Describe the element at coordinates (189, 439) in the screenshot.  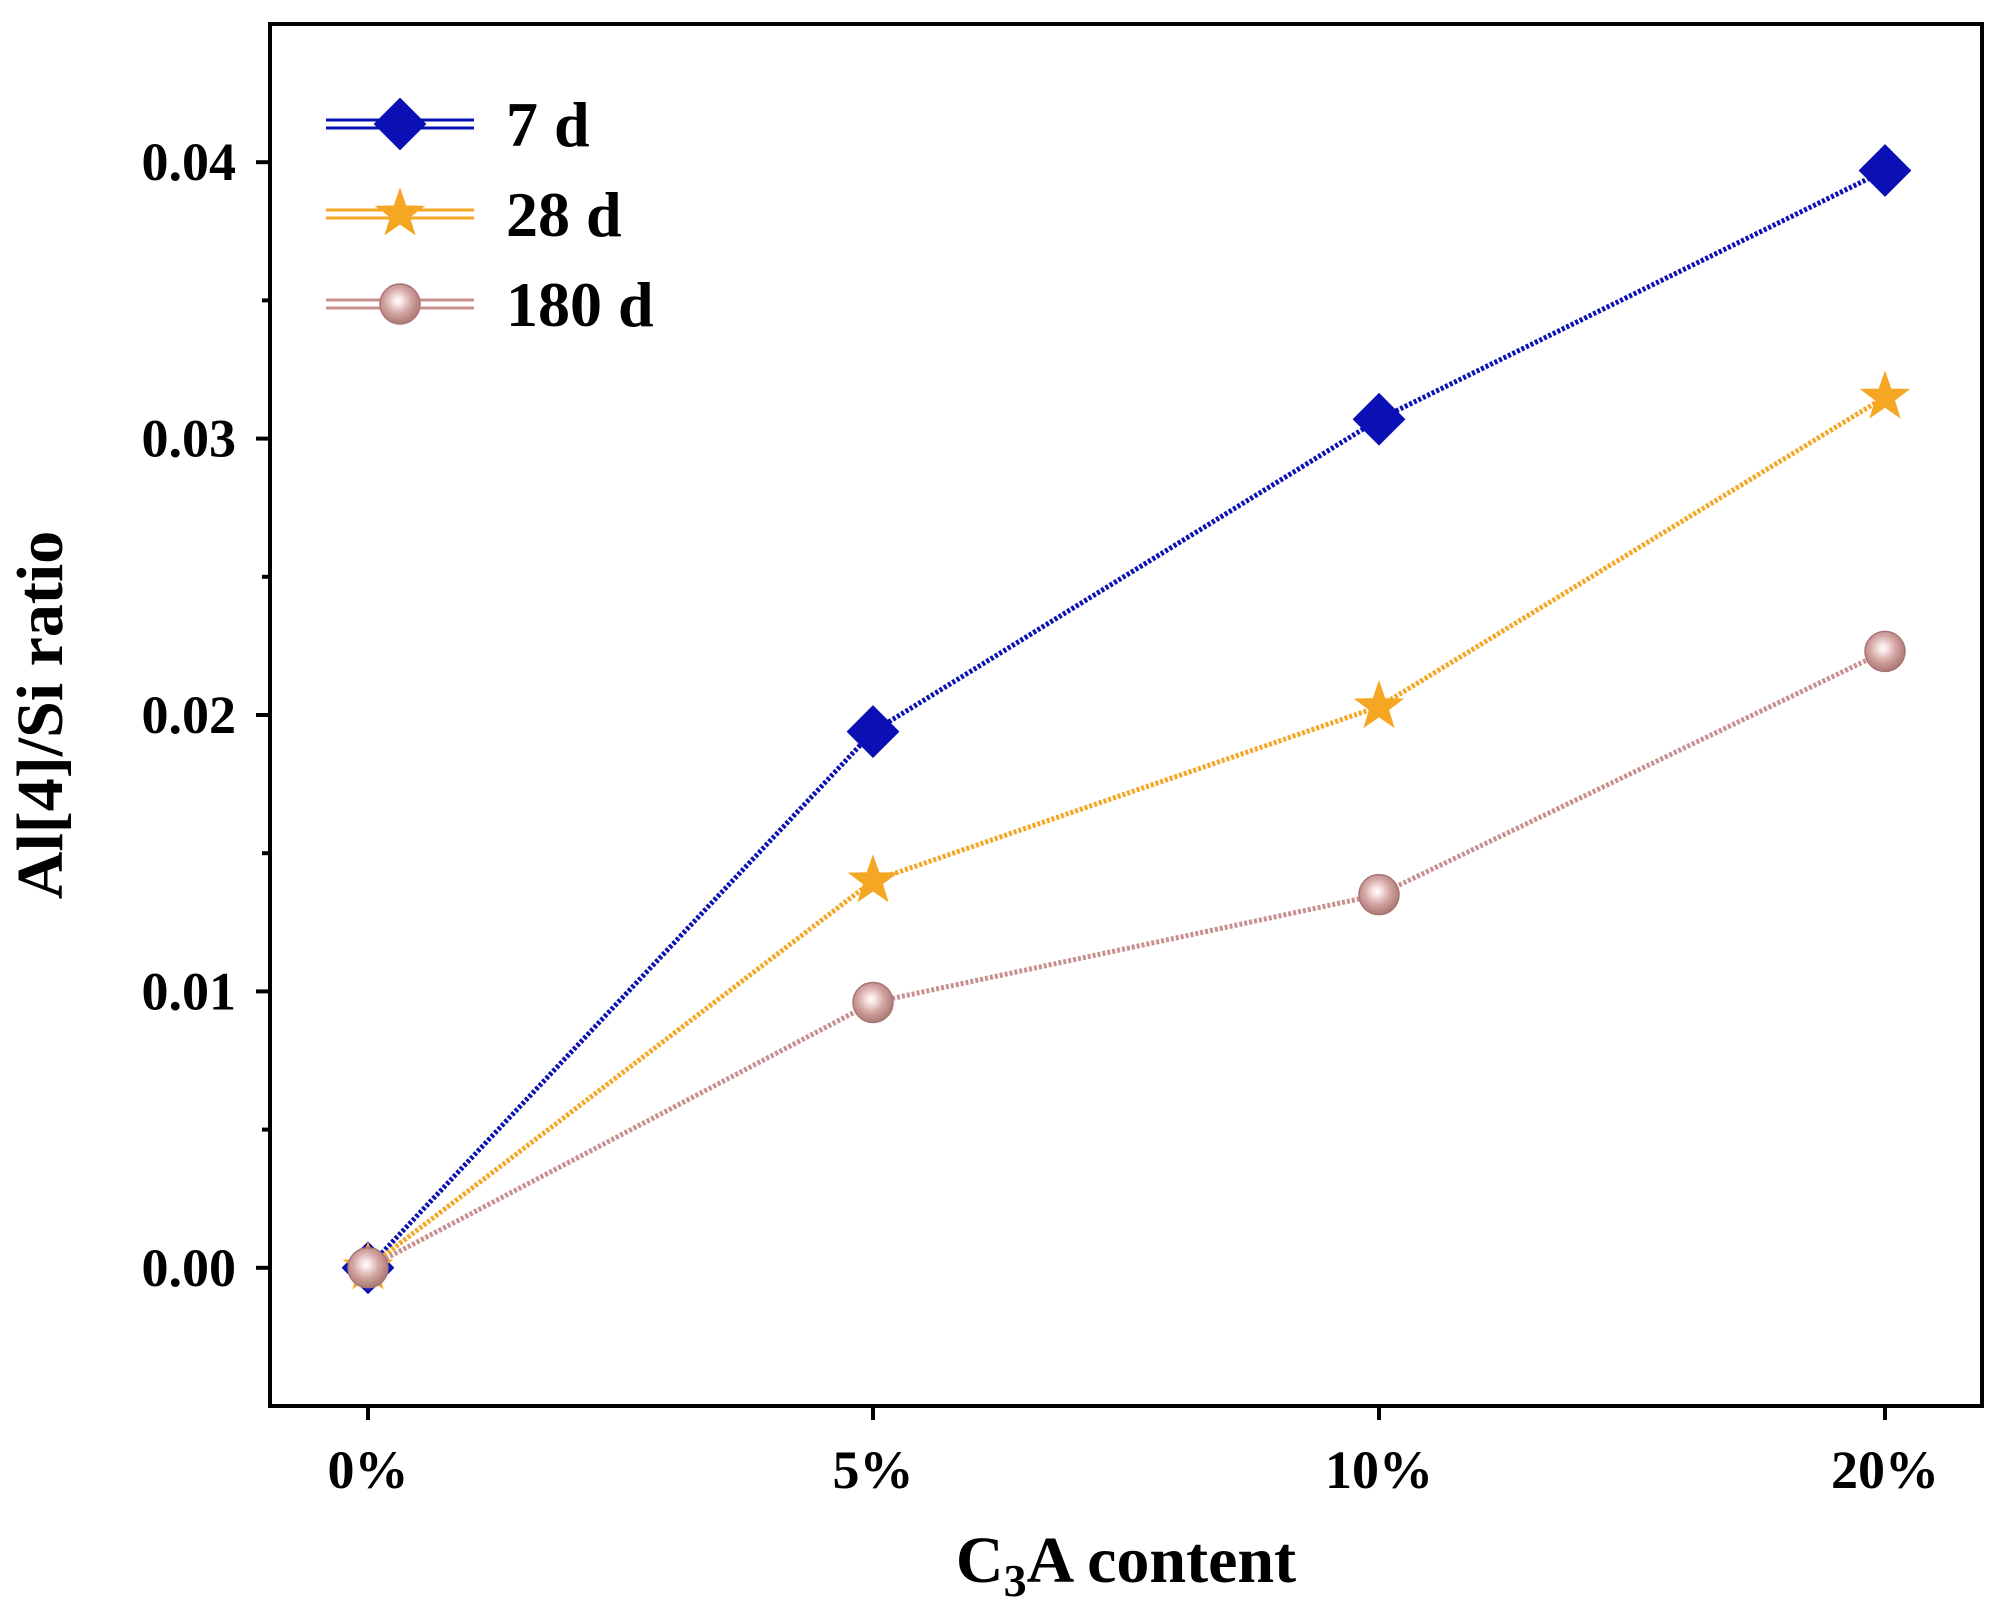
I see `y-tick-label: 0.03` at that location.